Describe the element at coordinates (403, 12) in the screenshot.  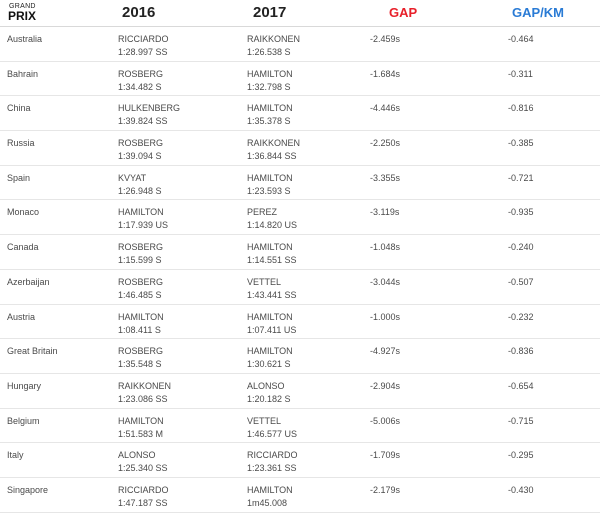
I see `gap-header: GAP` at that location.